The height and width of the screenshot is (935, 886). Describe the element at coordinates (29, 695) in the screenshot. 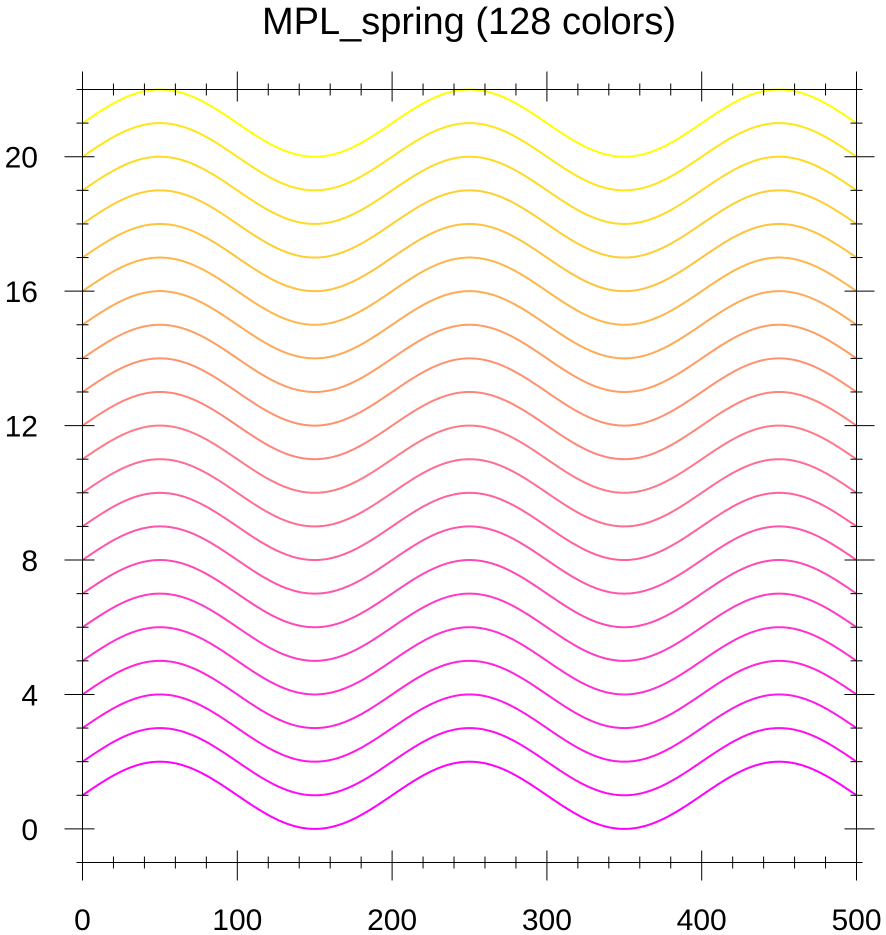

I see `y-tick-label: 4` at that location.